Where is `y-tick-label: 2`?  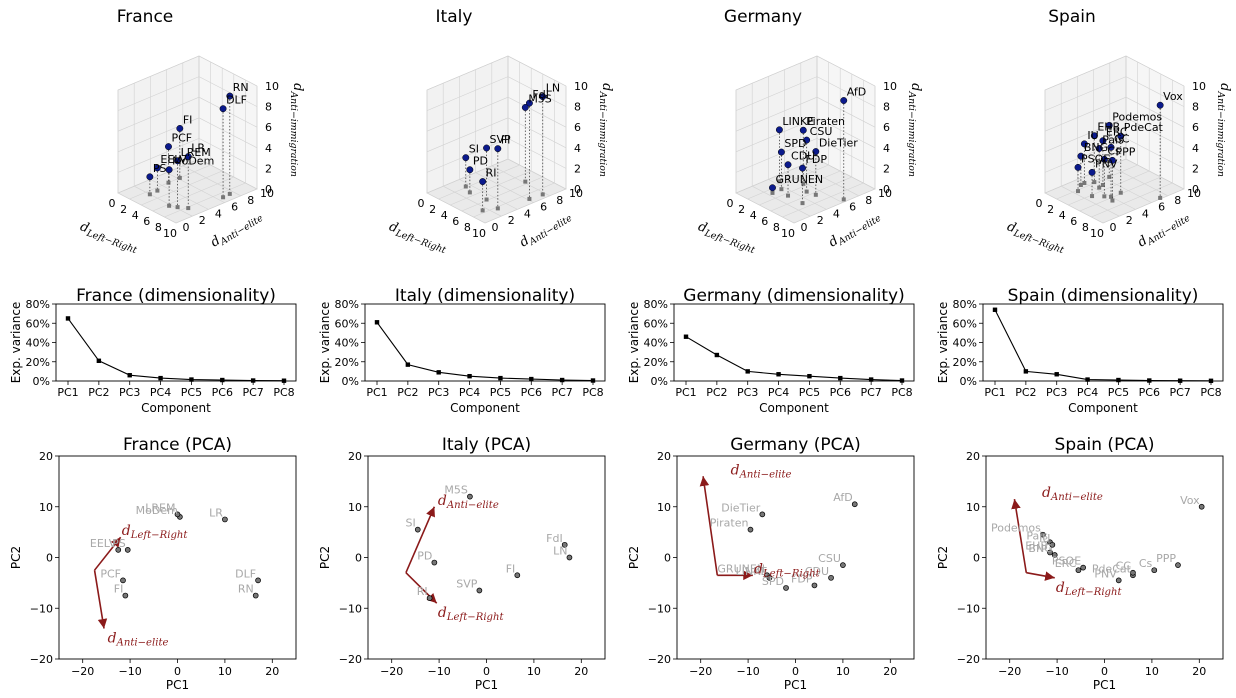
y-tick-label: 2 is located at coordinates (202, 220).